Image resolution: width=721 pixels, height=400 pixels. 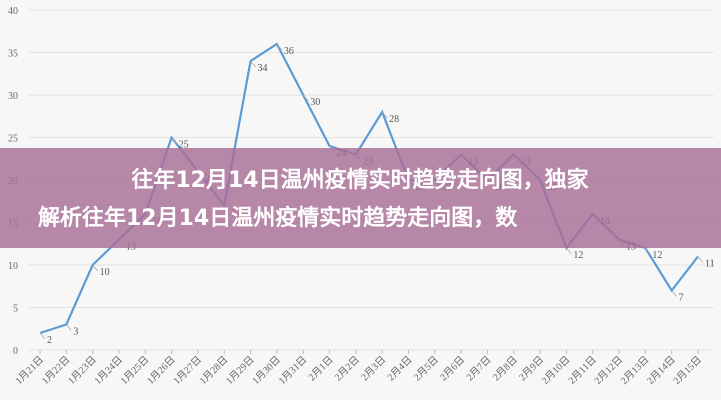 I want to click on data-label: 25, so click(x=184, y=145).